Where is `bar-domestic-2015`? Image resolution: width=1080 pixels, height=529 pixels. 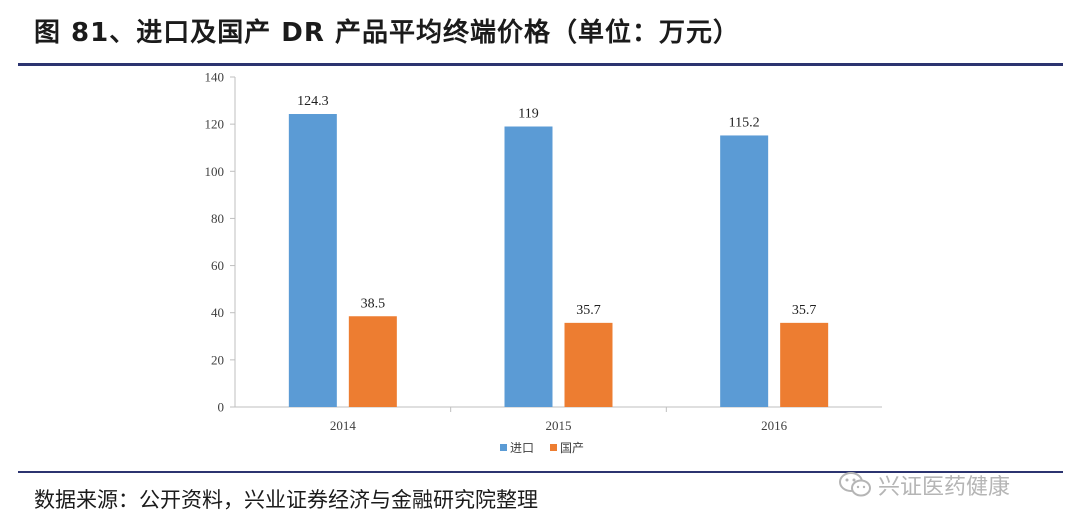
bar-domestic-2015 is located at coordinates (588, 364).